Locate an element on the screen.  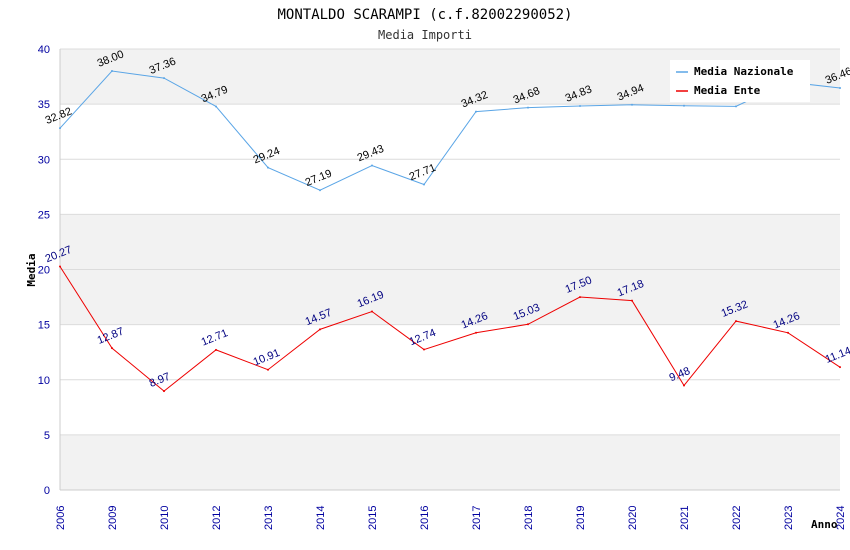
legend: Media Nazionale Media Ente is located at coordinates (740, 81).